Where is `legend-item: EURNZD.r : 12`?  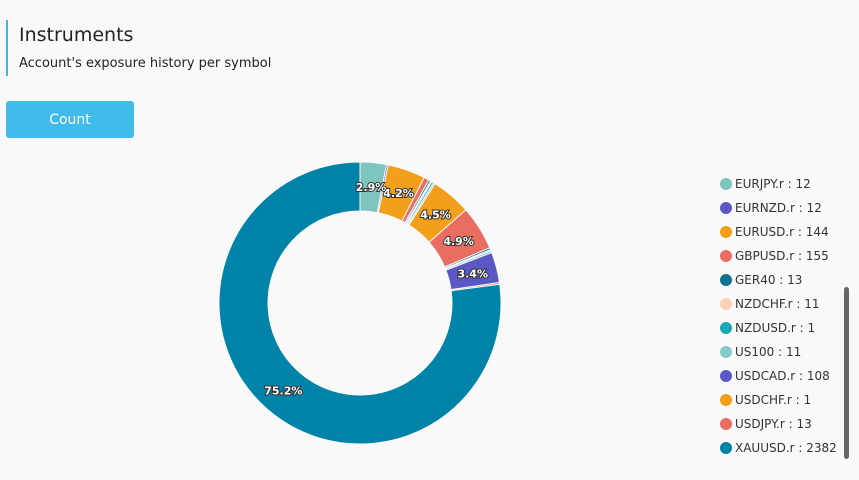 legend-item: EURNZD.r : 12 is located at coordinates (778, 208).